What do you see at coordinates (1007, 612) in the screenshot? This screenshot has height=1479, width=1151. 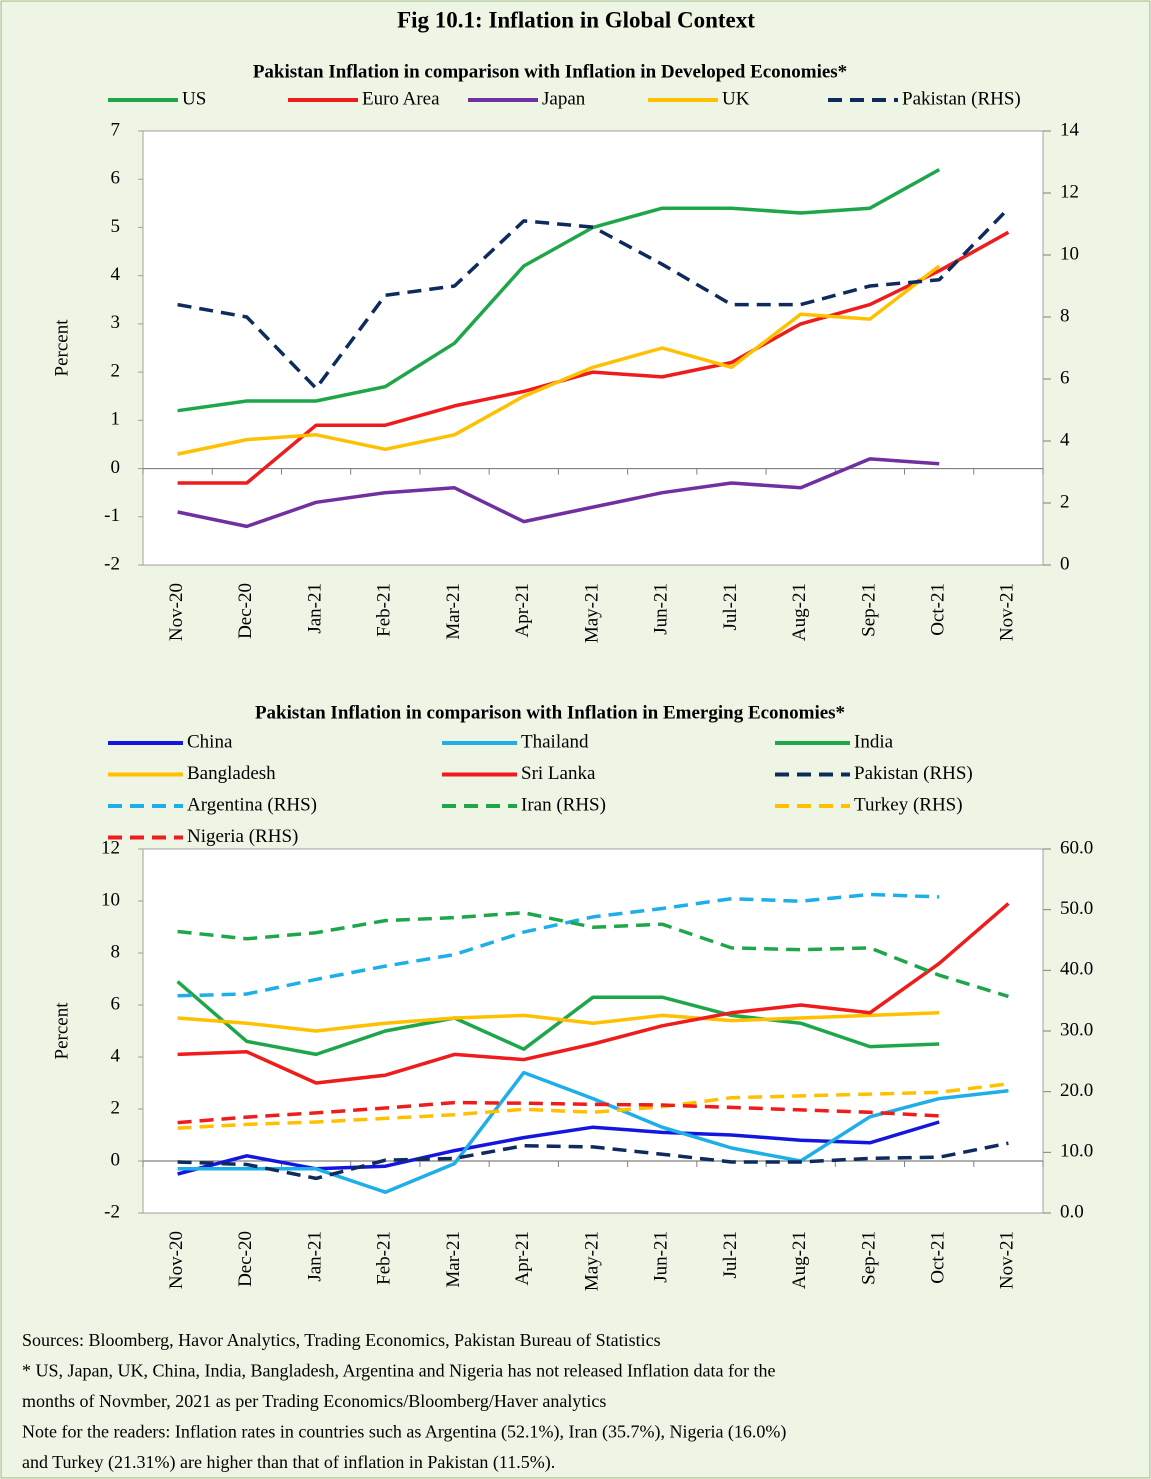 I see `x-tick-label: Nov-21` at bounding box center [1007, 612].